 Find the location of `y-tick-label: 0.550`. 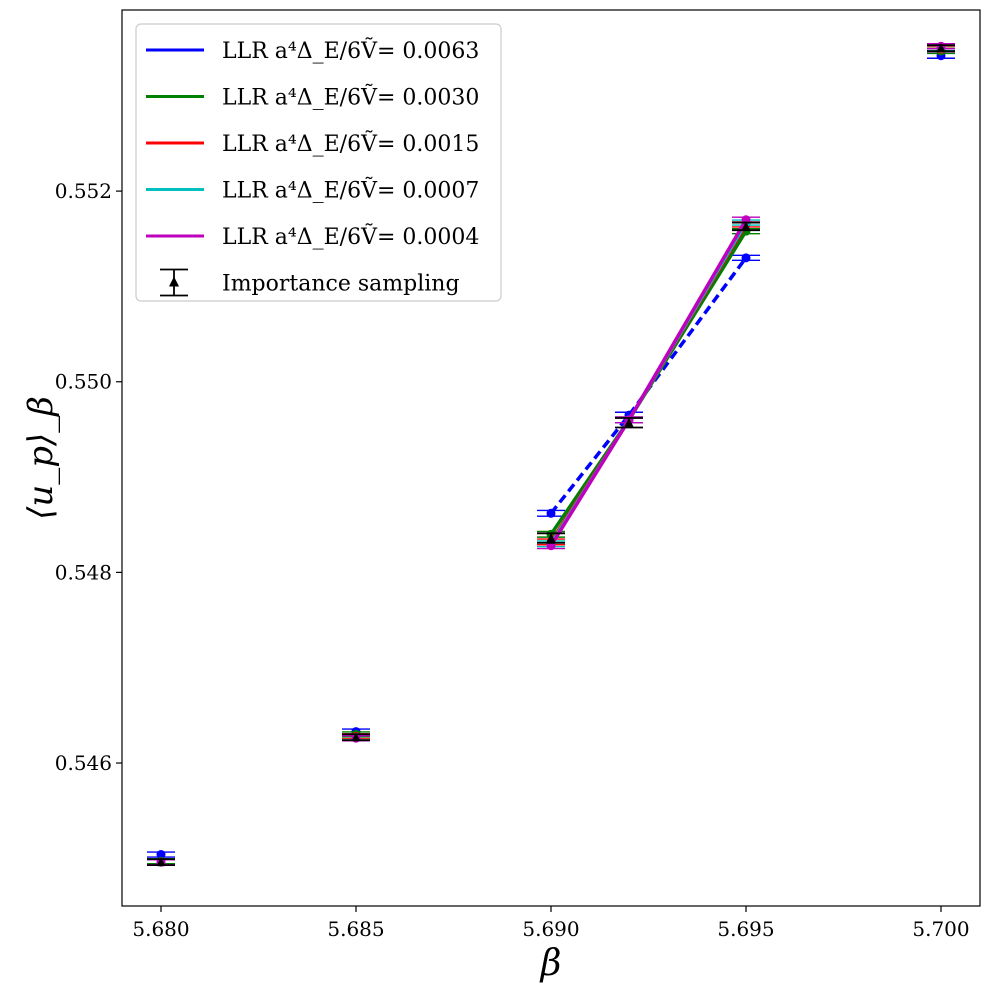

y-tick-label: 0.550 is located at coordinates (83, 382).